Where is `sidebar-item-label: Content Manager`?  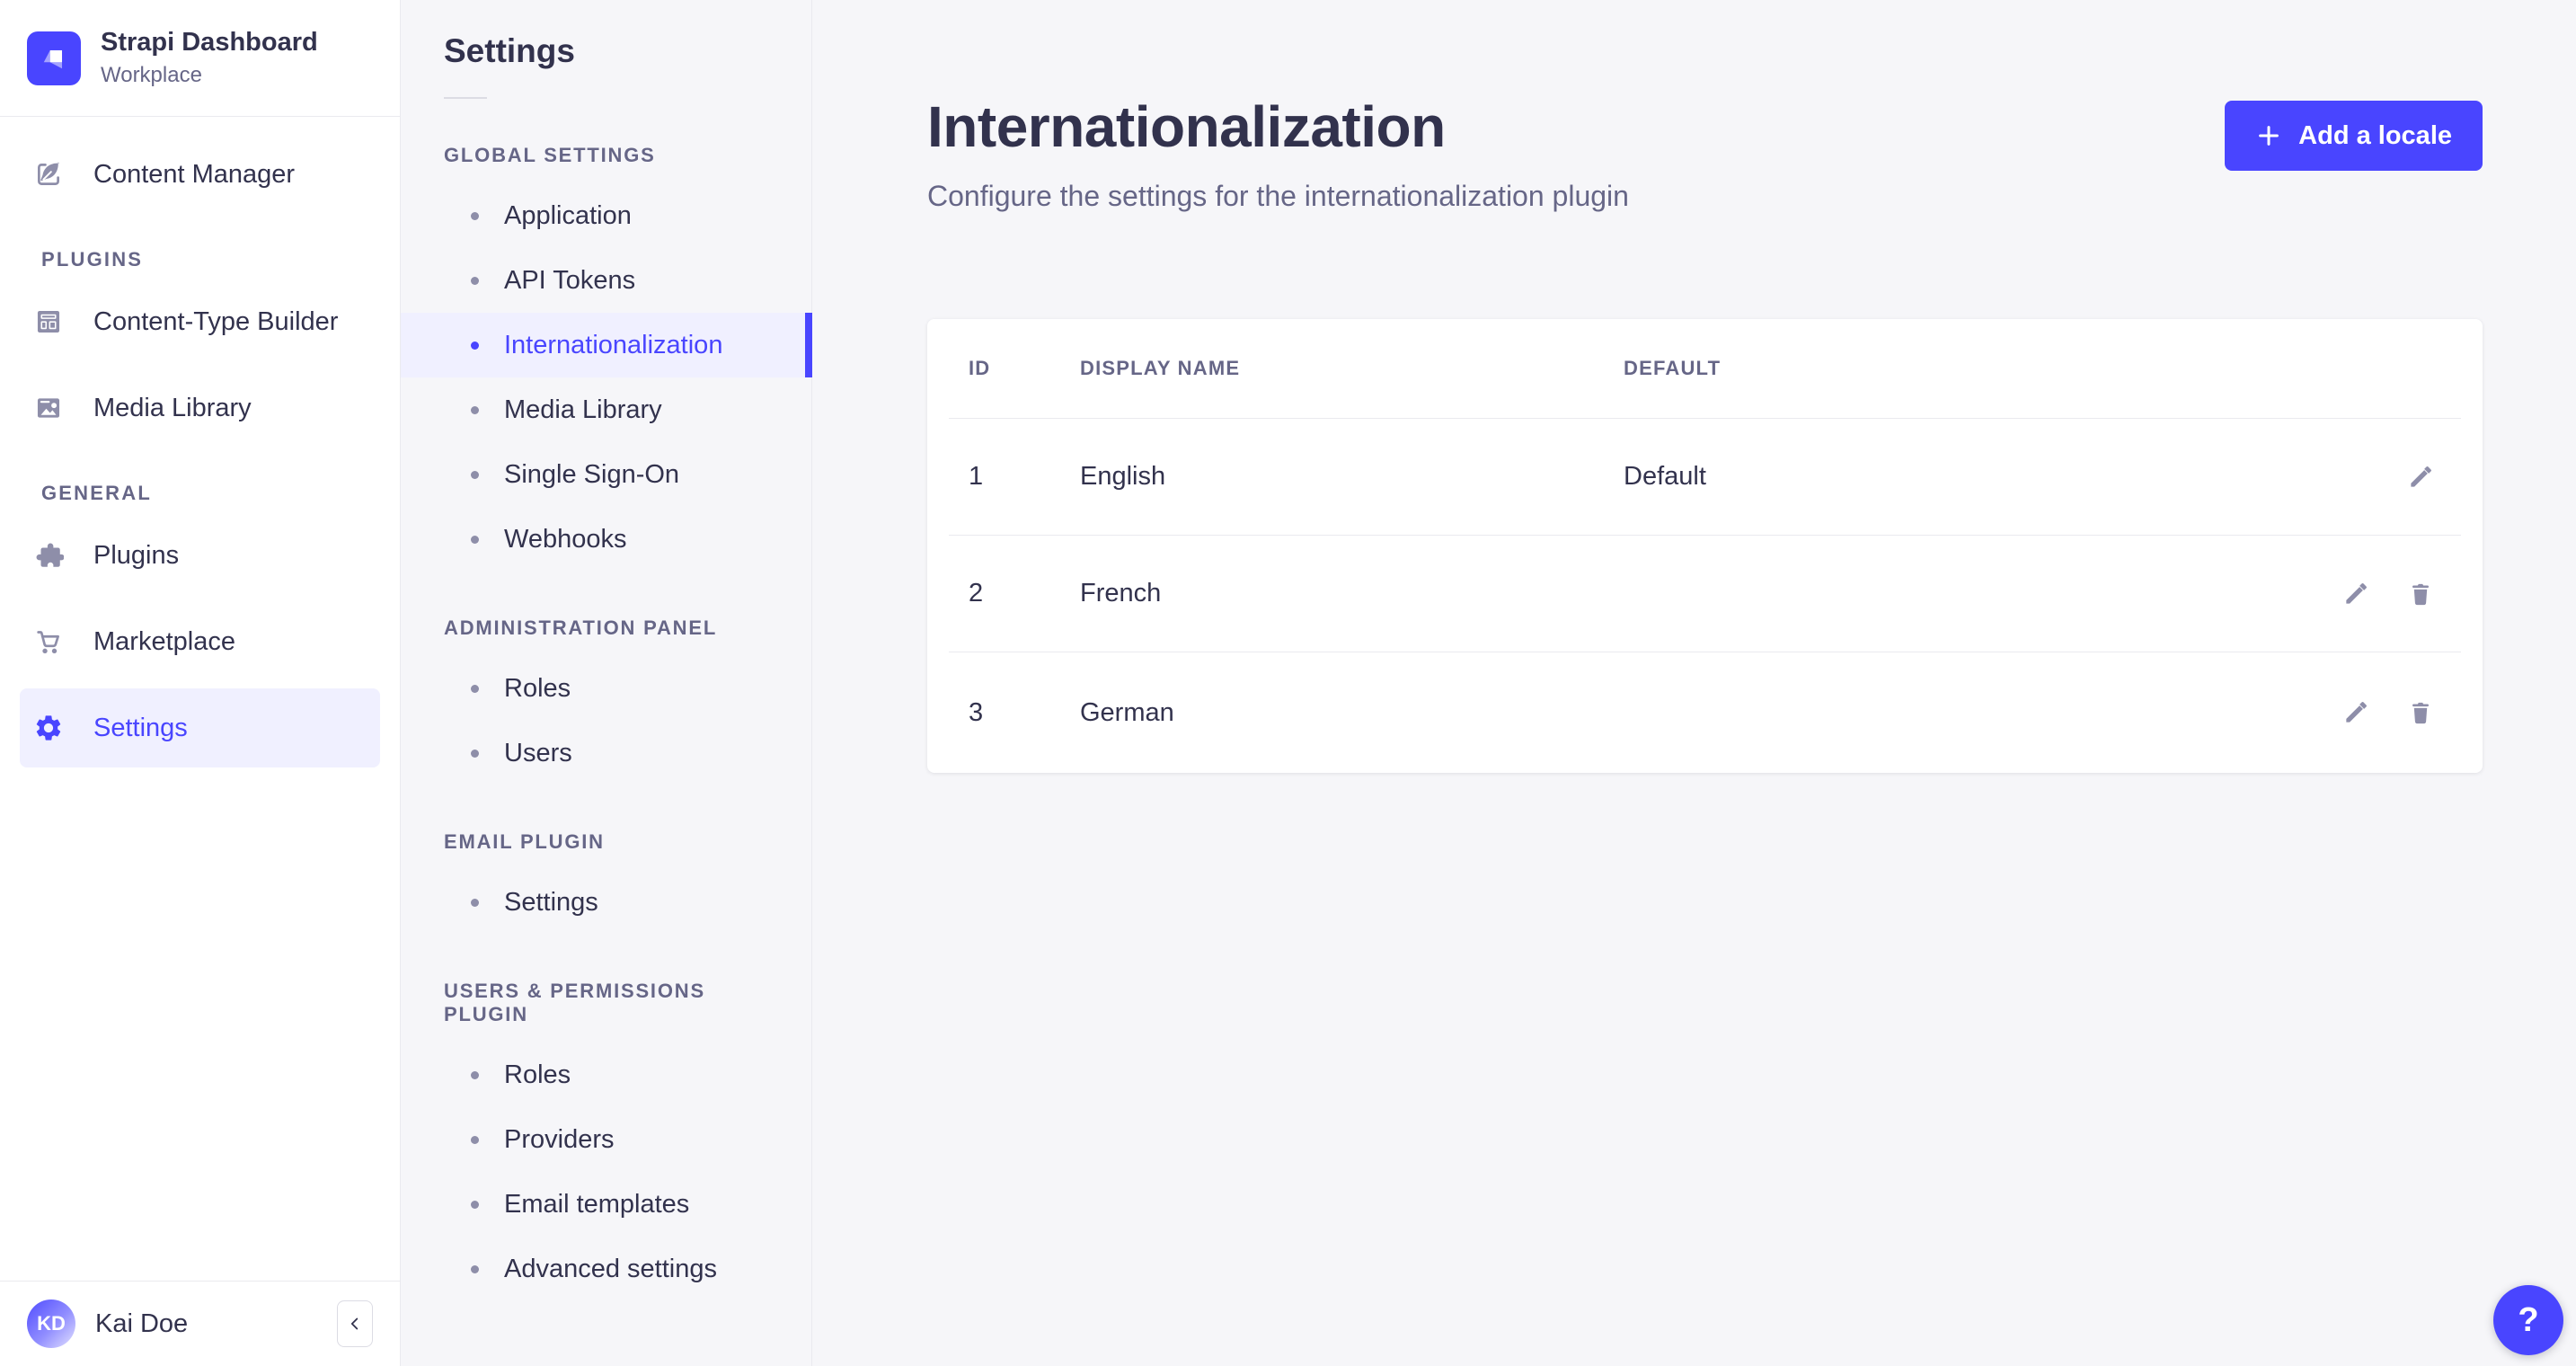 sidebar-item-label: Content Manager is located at coordinates (194, 174).